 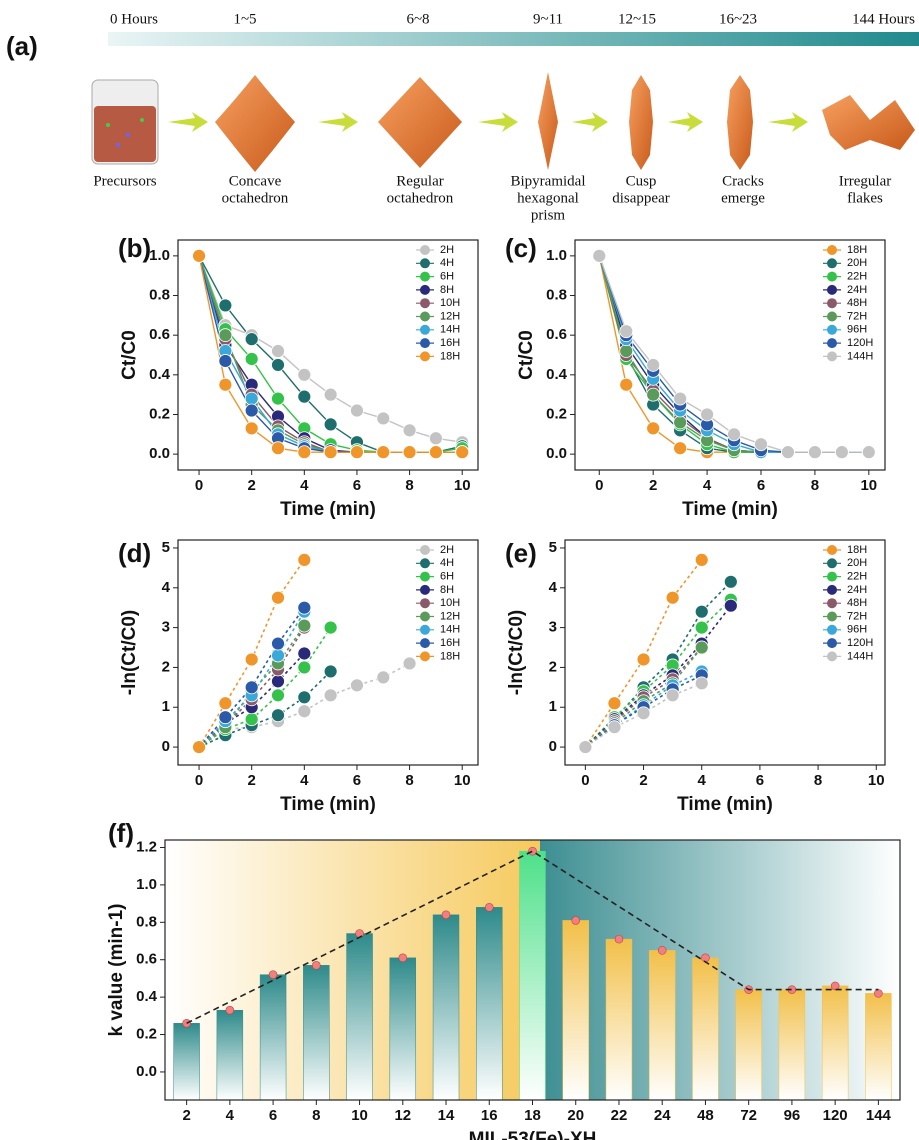 I want to click on stage-label: Regular, so click(x=419, y=181).